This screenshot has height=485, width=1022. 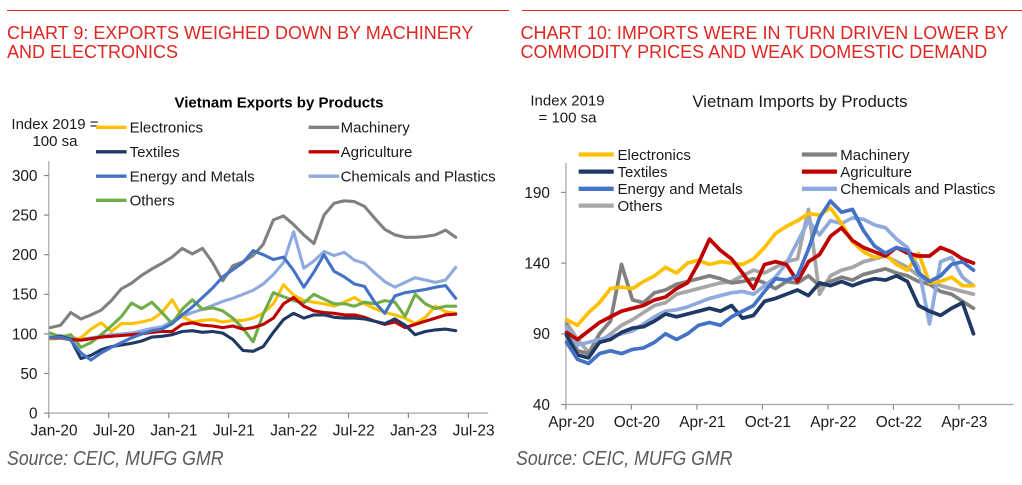 I want to click on svg-text: Jan-22, so click(x=293, y=431).